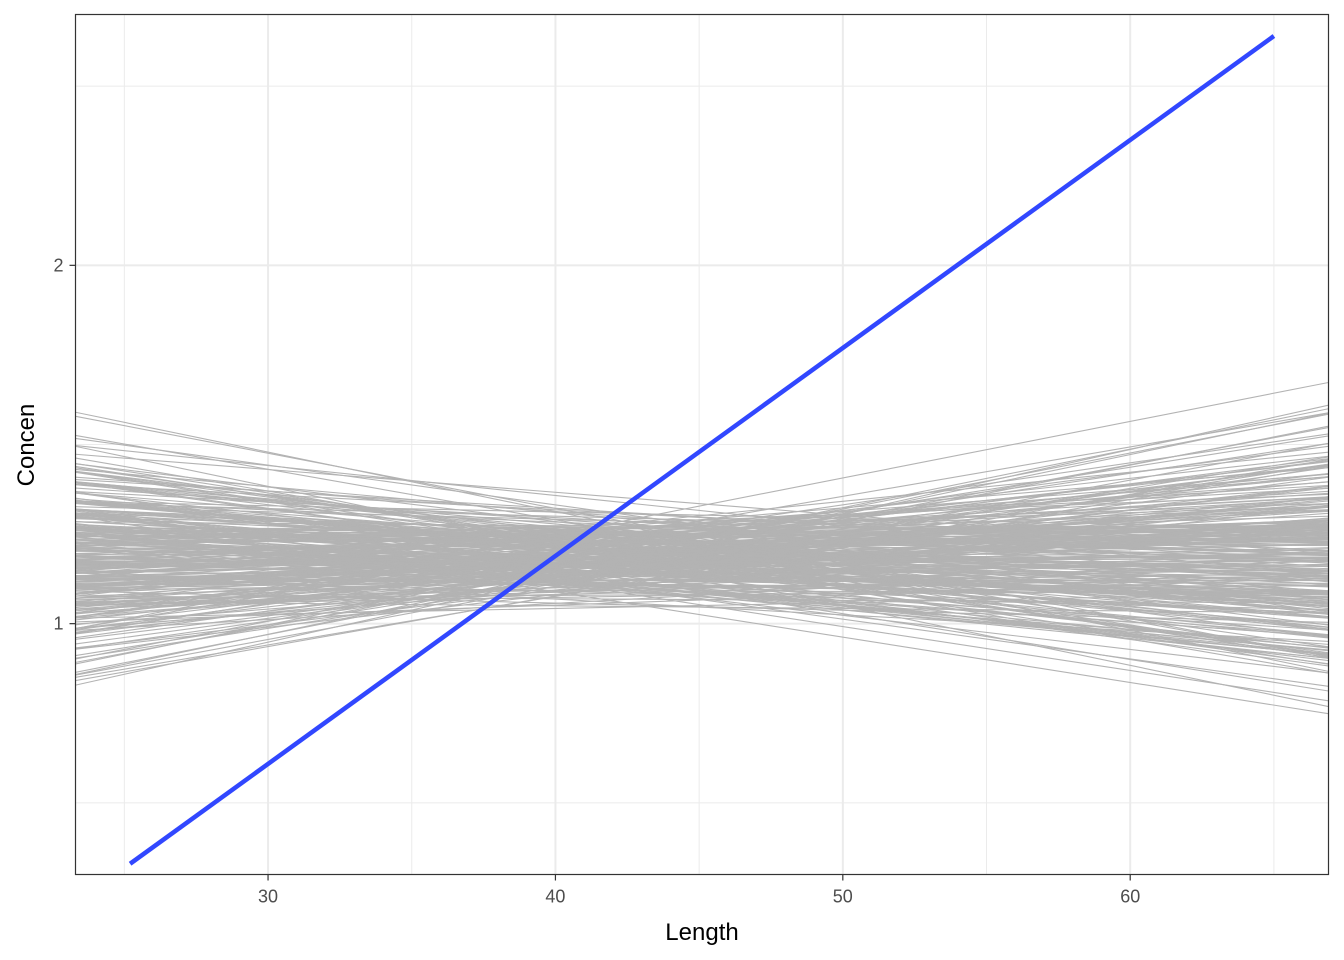 The image size is (1344, 960). What do you see at coordinates (555, 897) in the screenshot?
I see `x-tick-label: 40` at bounding box center [555, 897].